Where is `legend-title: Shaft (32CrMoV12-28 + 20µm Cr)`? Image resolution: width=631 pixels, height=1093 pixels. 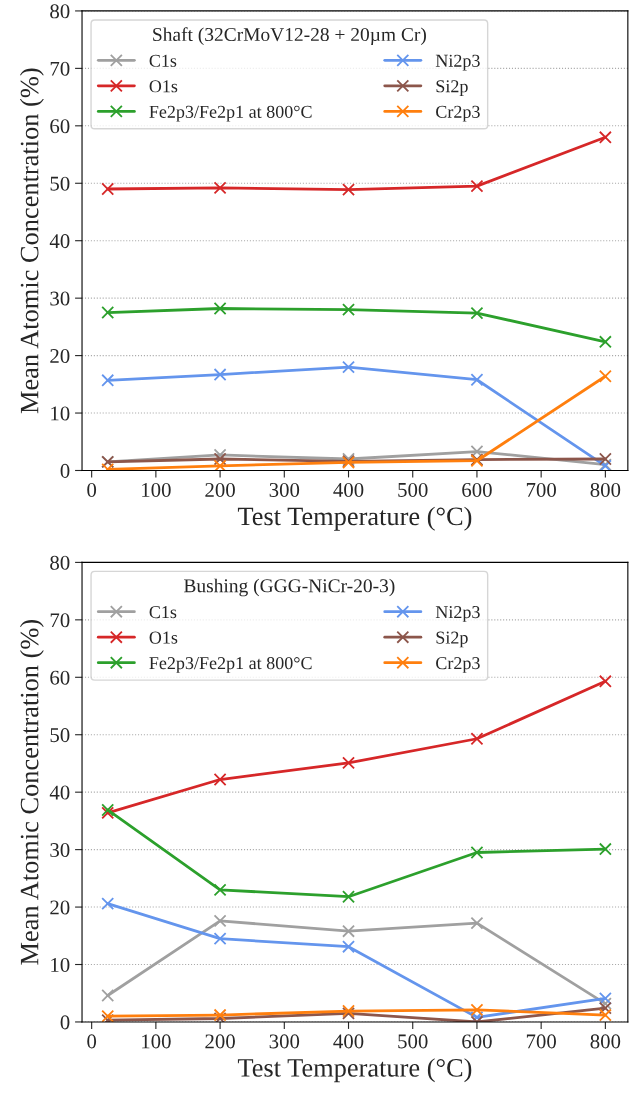 legend-title: Shaft (32CrMoV12-28 + 20µm Cr) is located at coordinates (289, 36).